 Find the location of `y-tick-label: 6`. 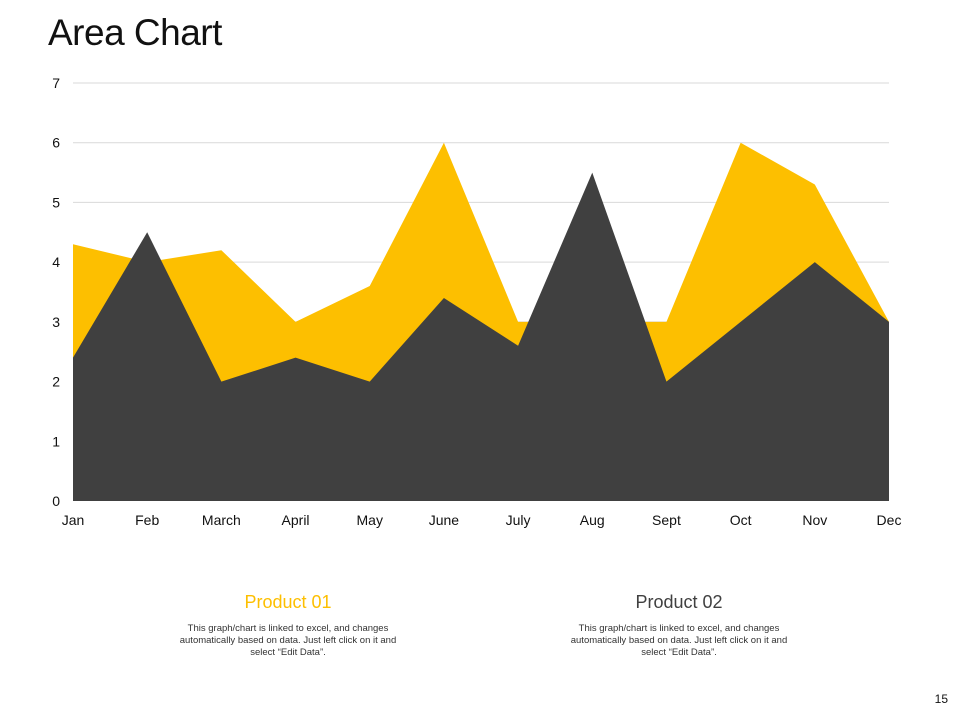

y-tick-label: 6 is located at coordinates (56, 143).